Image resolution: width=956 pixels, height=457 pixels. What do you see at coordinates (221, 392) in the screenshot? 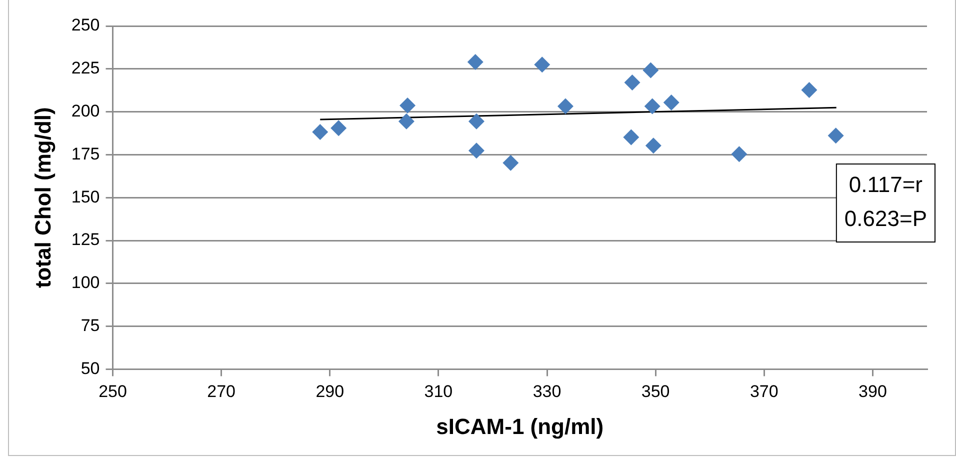
I see `x-tick-label: 270` at bounding box center [221, 392].